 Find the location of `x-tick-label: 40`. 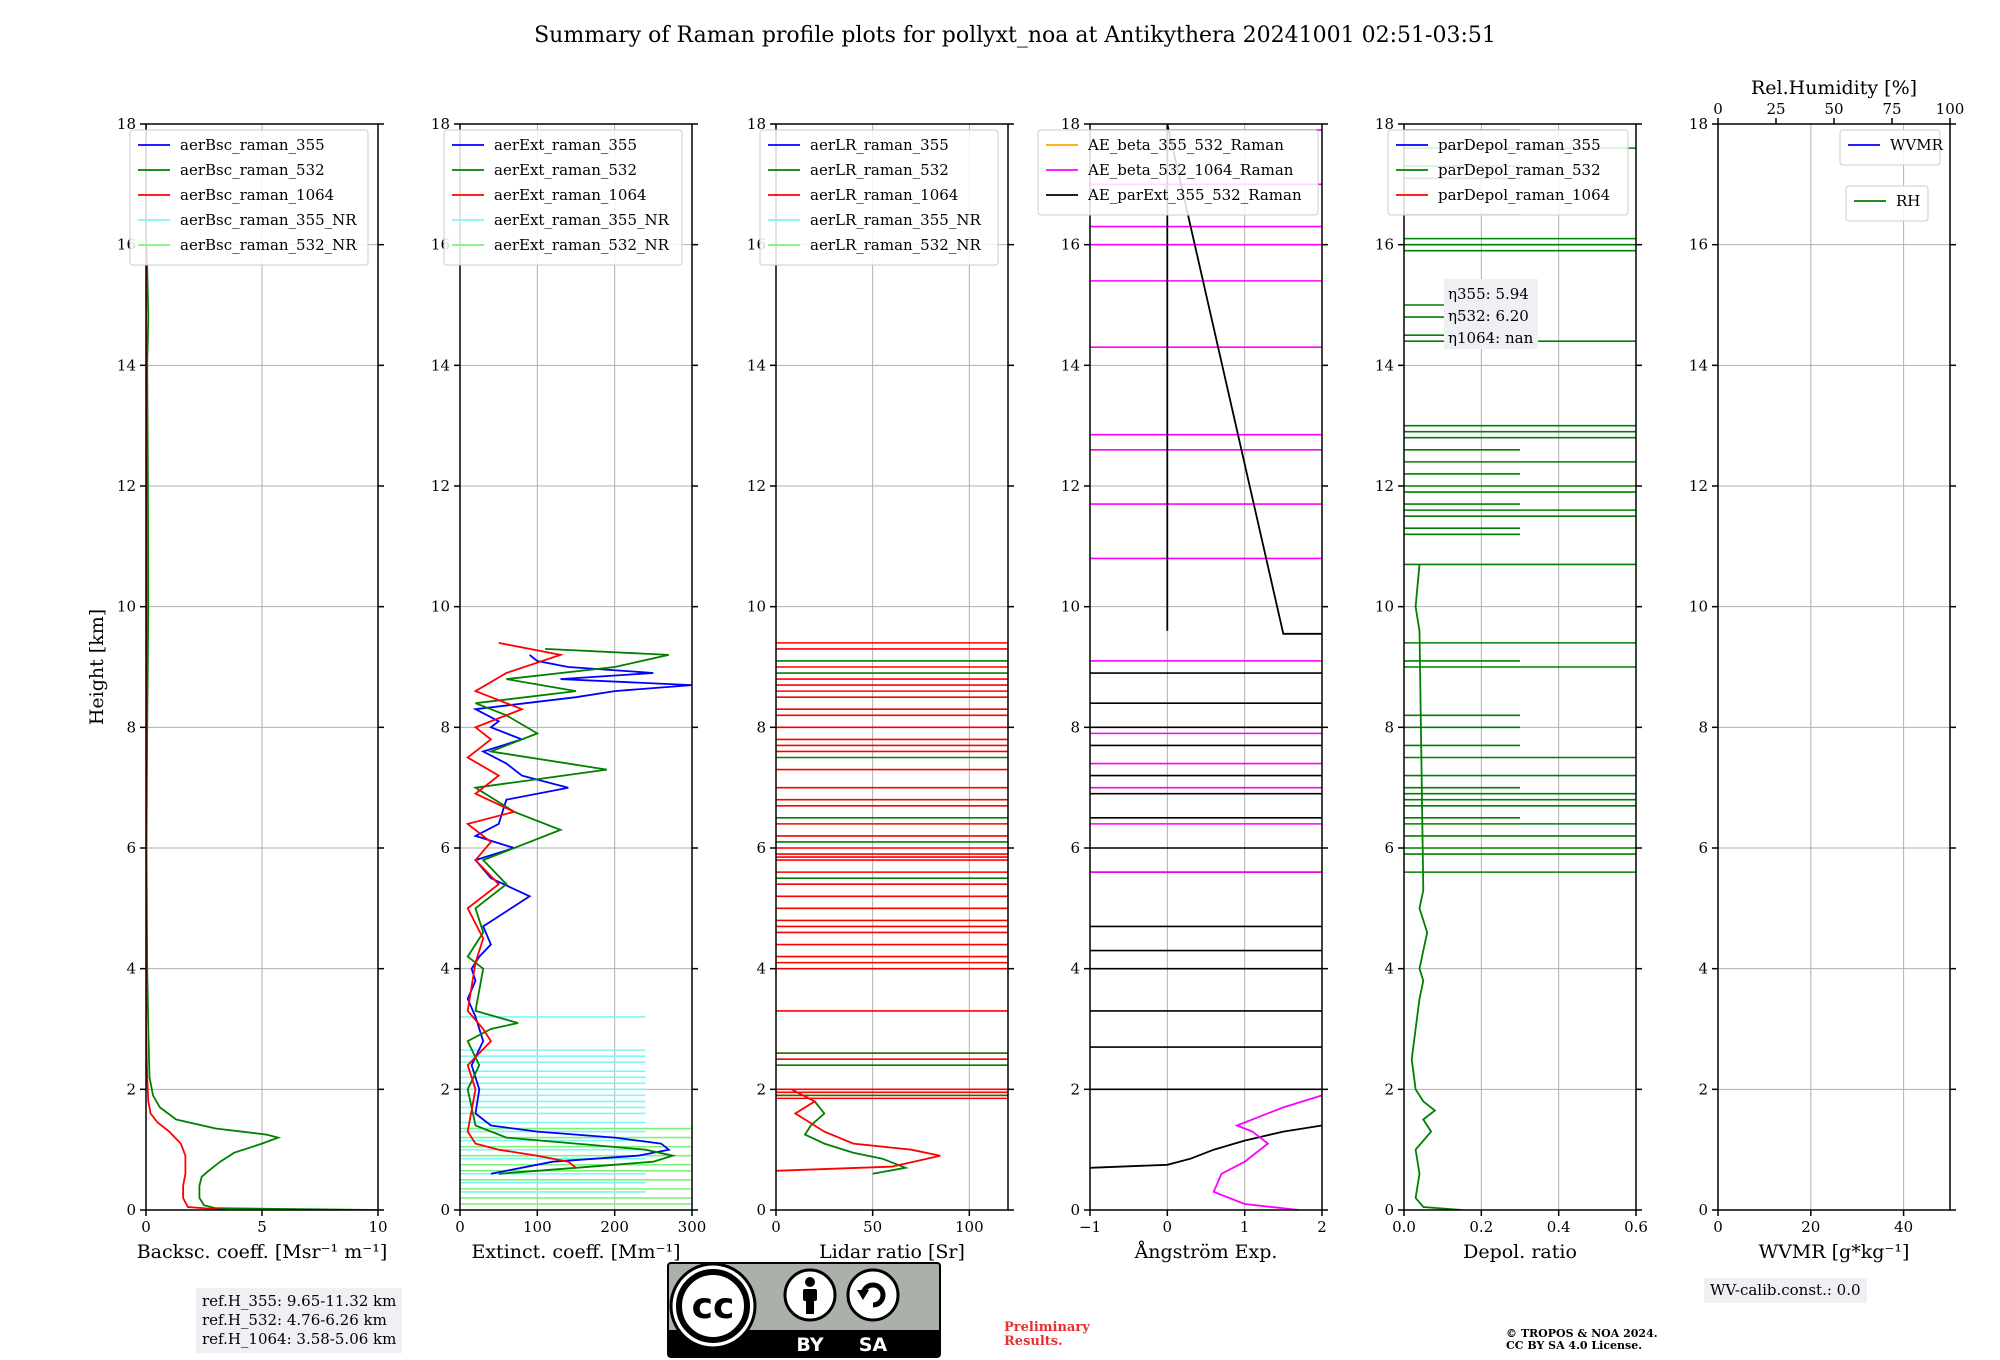

x-tick-label: 40 is located at coordinates (1903, 1227).